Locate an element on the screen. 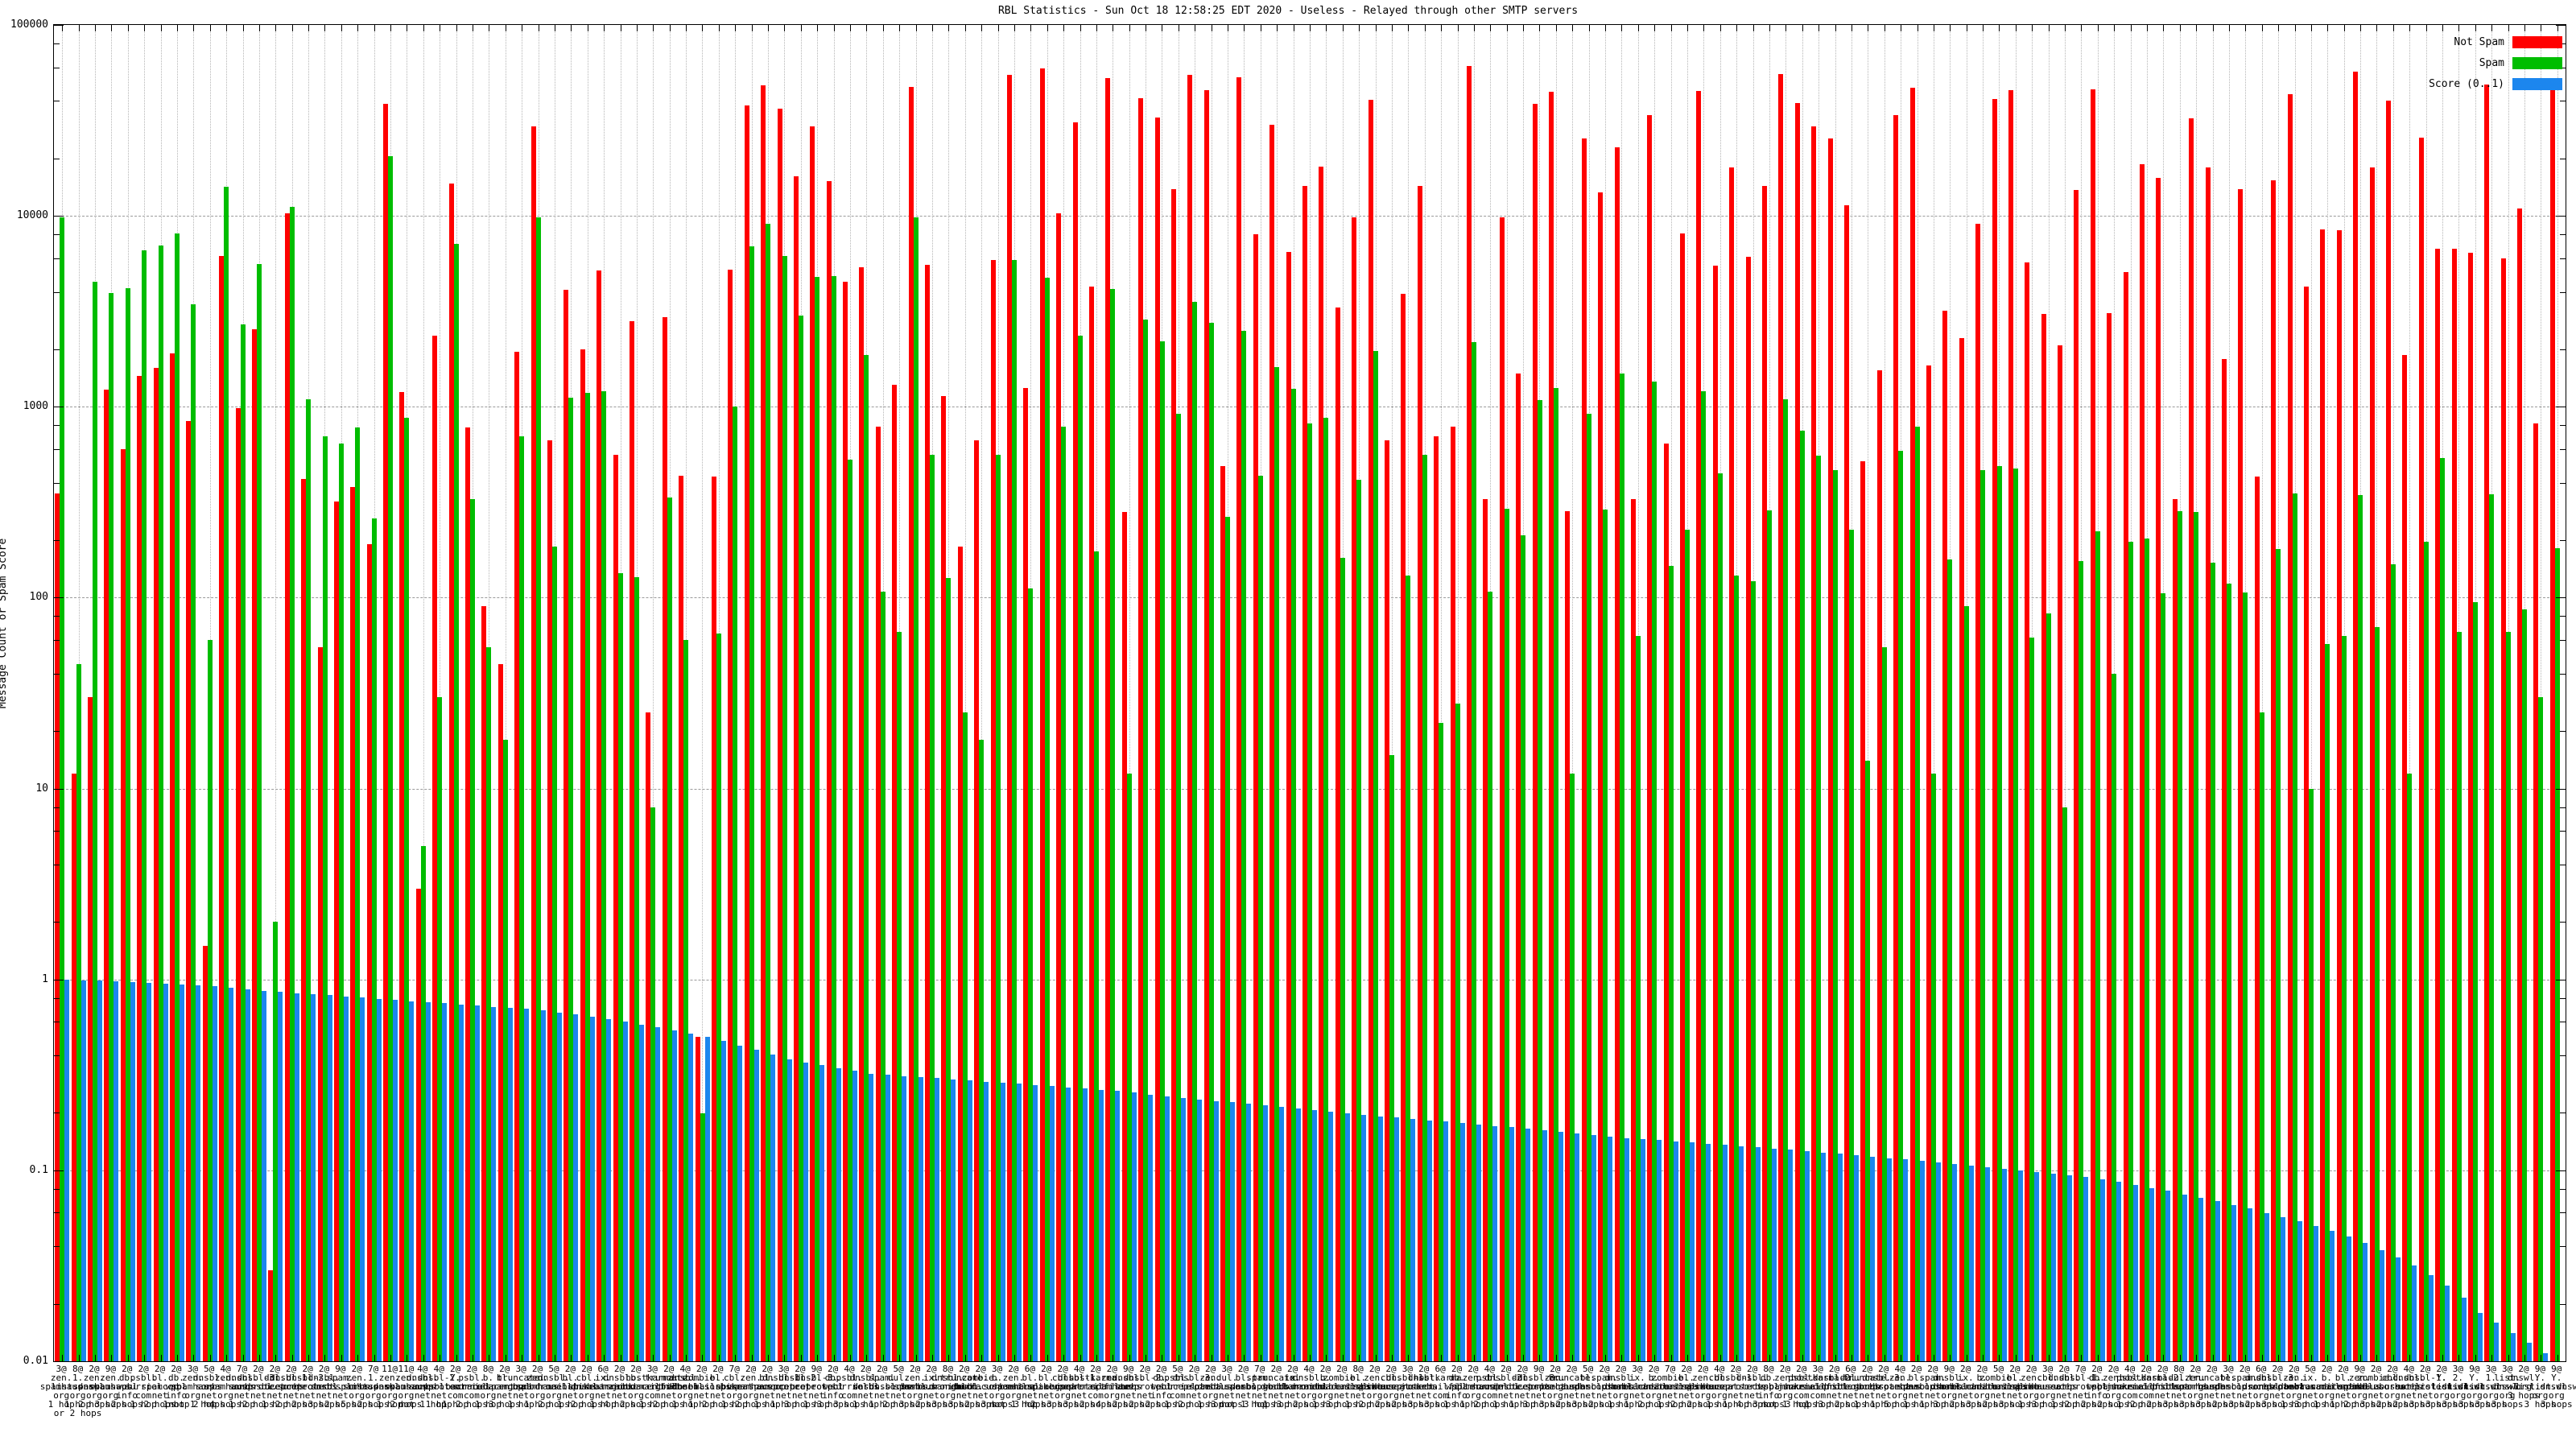 This screenshot has height=1449, width=2576. x-tick-label: 5@ dul. dnsbl.sorbs net 2 hops is located at coordinates (898, 1387).